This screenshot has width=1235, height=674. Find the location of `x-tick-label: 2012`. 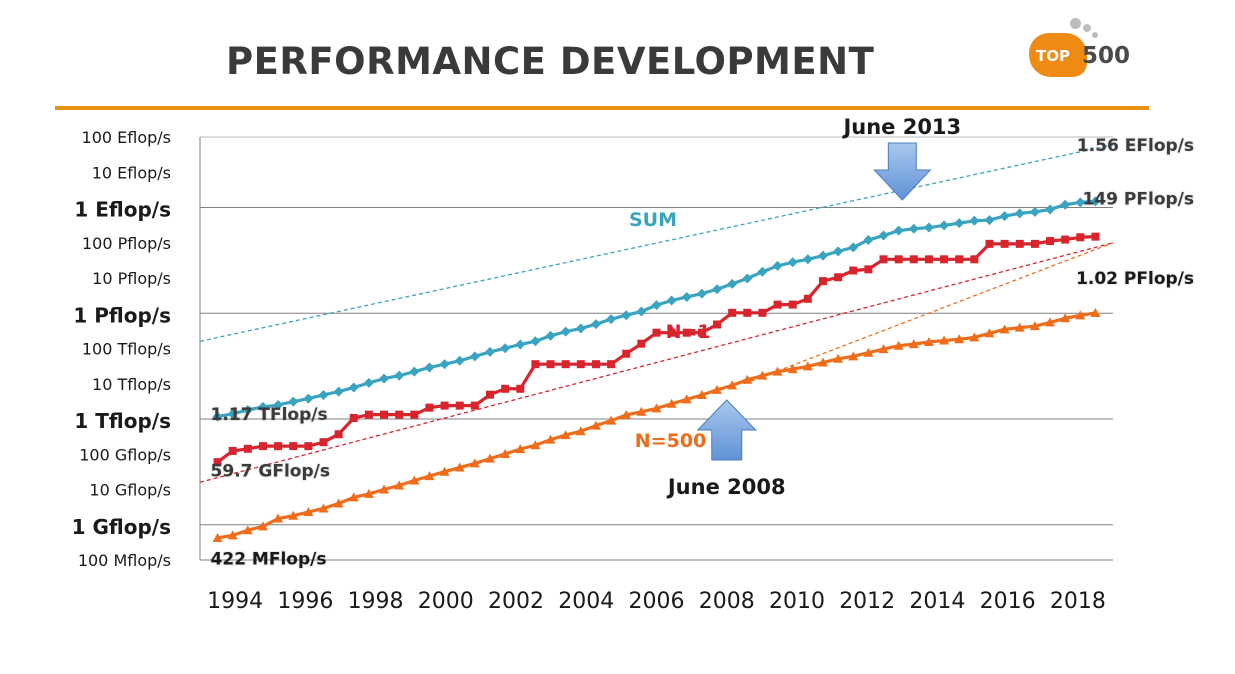

x-tick-label: 2012 is located at coordinates (867, 601).